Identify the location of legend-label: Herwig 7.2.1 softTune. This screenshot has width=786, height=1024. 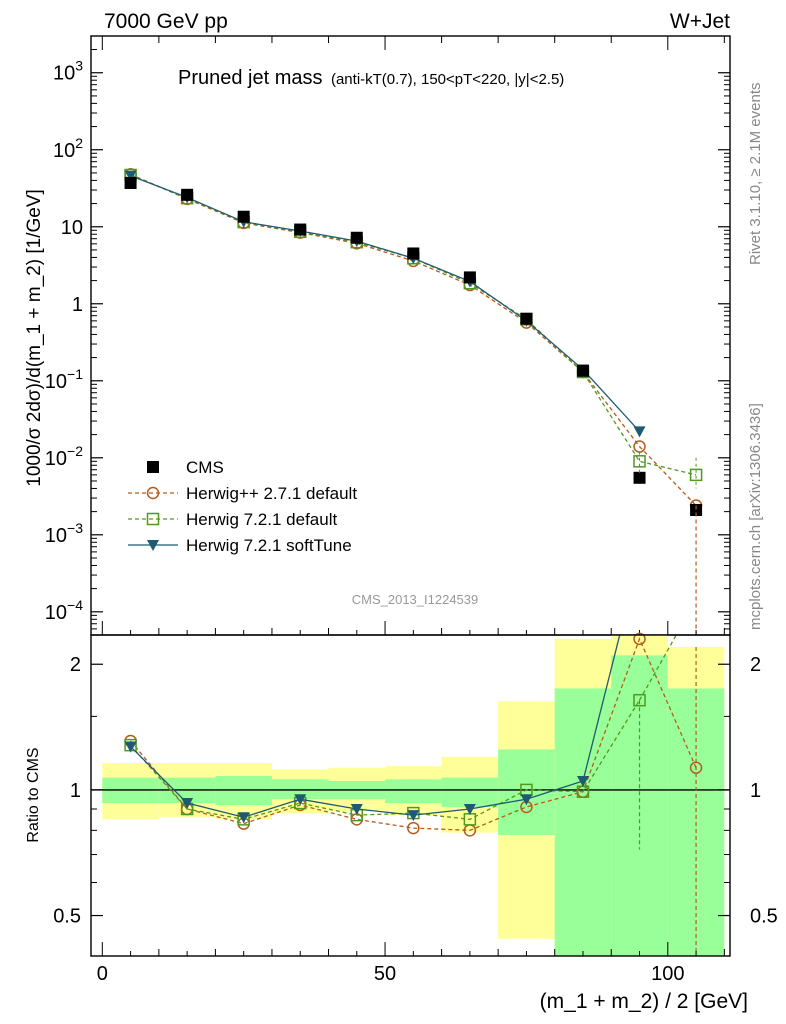
(269, 545).